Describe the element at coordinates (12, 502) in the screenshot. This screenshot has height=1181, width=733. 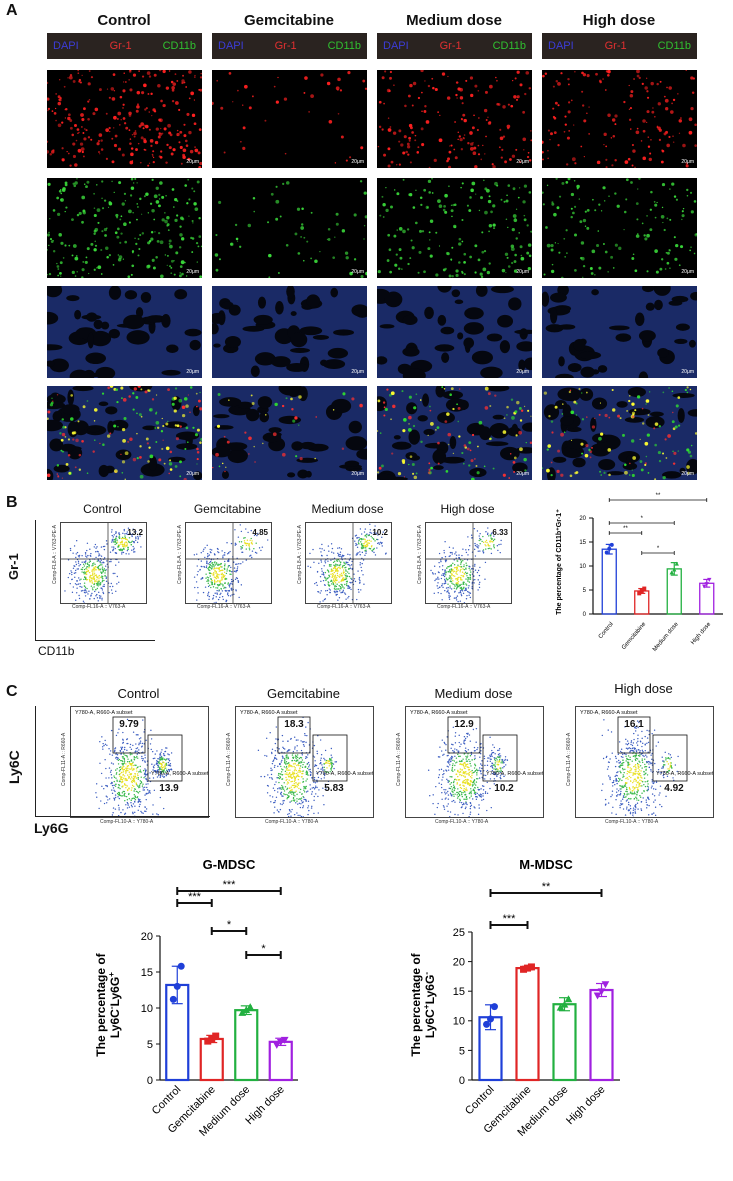
I see `panel-b-label: B` at that location.